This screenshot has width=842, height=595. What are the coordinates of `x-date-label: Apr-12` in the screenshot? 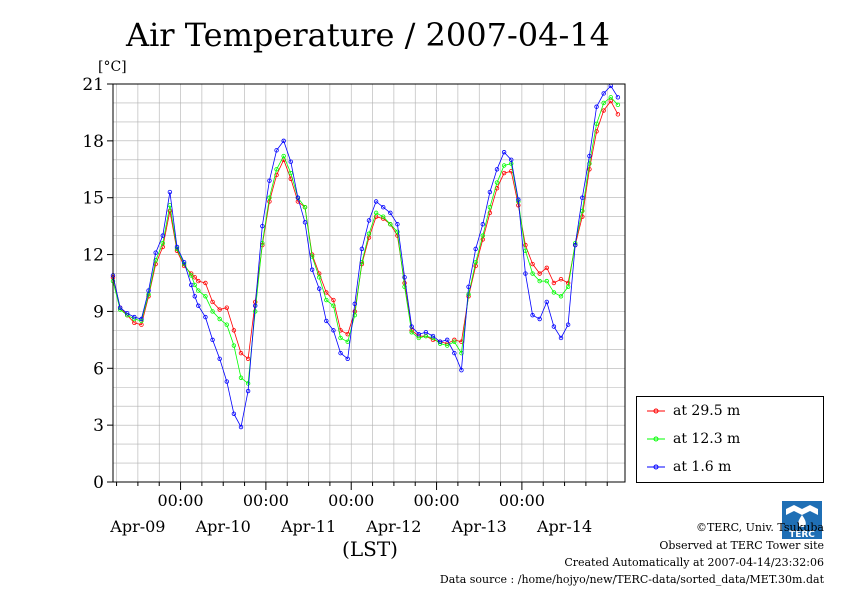 It's located at (393, 526).